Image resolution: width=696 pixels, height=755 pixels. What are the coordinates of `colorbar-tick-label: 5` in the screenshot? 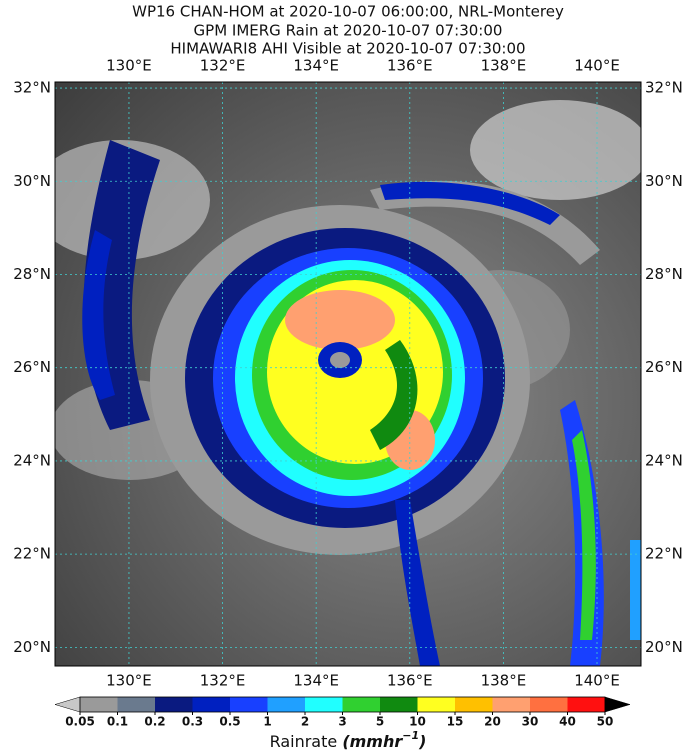 It's located at (380, 722).